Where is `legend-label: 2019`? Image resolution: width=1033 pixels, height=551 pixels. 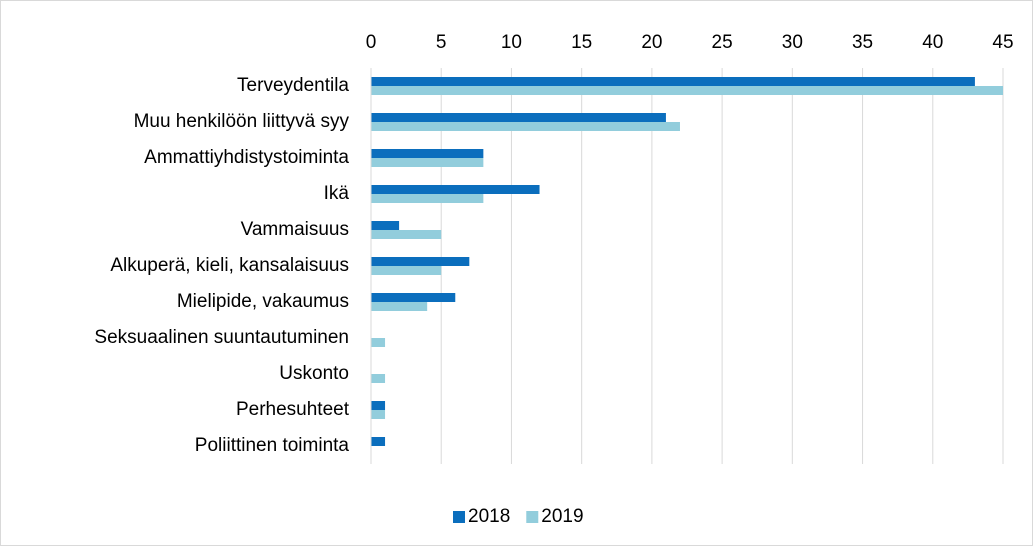
legend-label: 2019 is located at coordinates (562, 516).